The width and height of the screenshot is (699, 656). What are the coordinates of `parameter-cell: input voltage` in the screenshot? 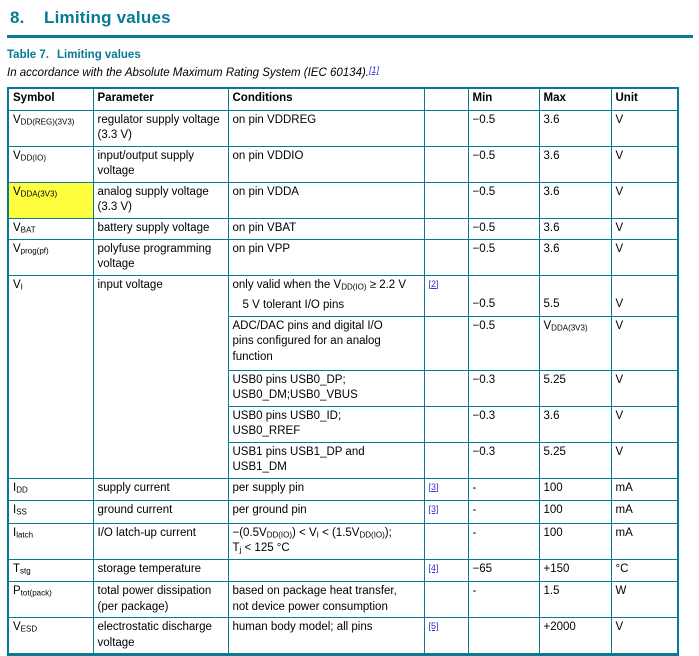 It's located at (160, 376).